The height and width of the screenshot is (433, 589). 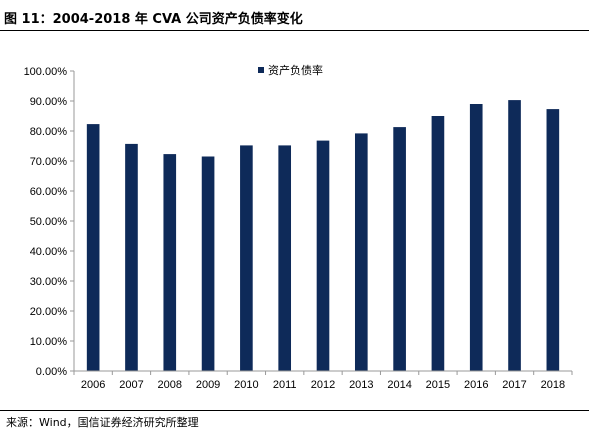 I want to click on bar-2006, so click(x=93, y=247).